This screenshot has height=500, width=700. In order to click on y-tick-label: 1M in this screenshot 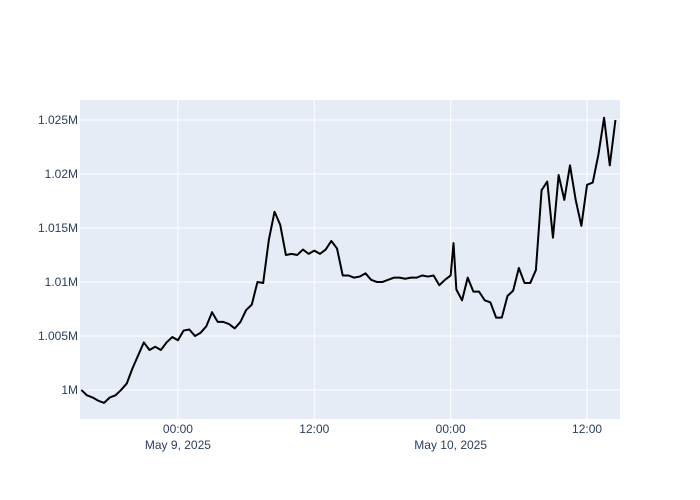, I will do `click(69, 390)`.